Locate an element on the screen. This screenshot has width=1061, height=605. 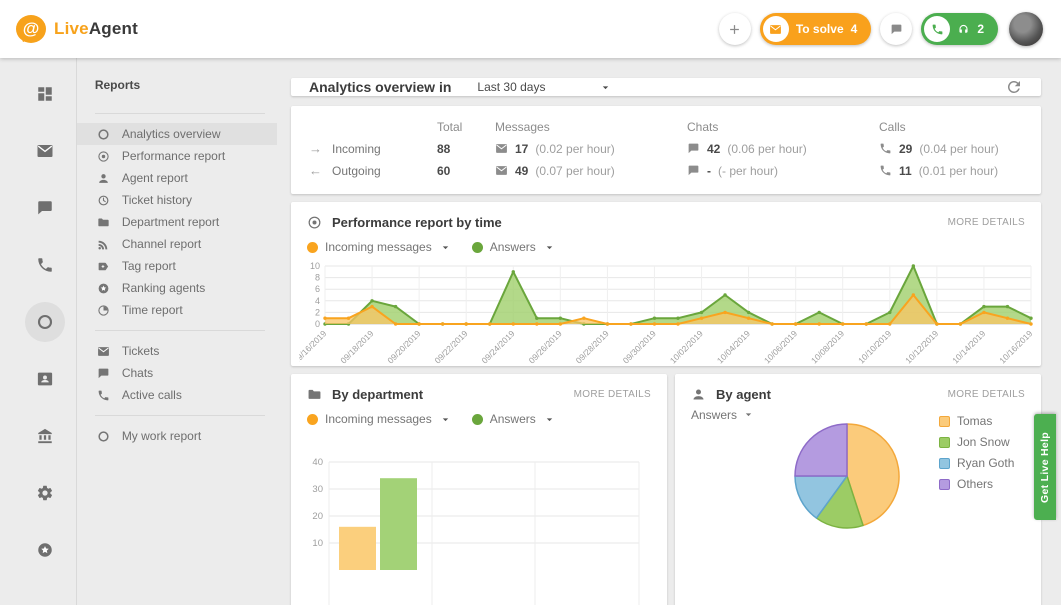
add-button is located at coordinates (734, 29).